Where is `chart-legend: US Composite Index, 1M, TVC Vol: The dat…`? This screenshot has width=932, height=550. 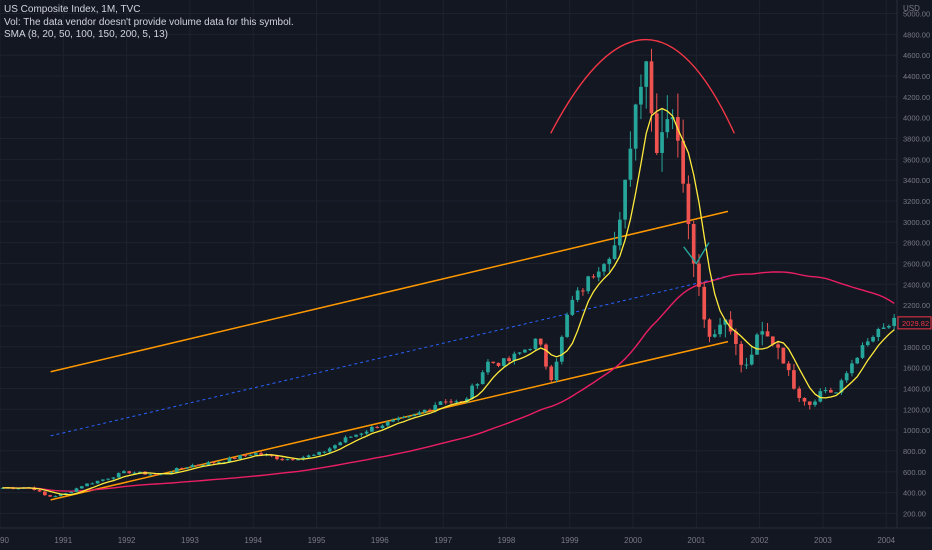
chart-legend: US Composite Index, 1M, TVC Vol: The dat… is located at coordinates (149, 23).